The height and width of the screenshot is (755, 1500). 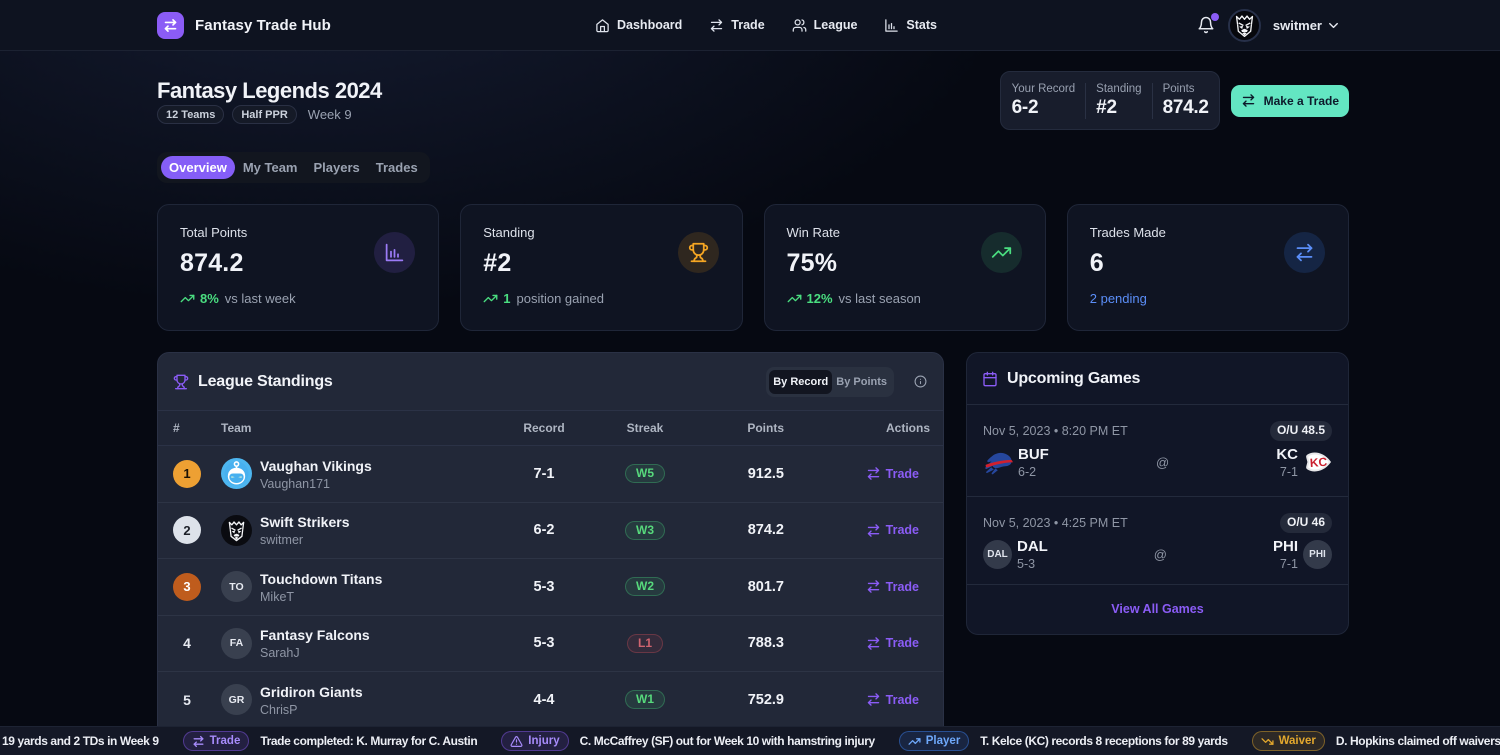 I want to click on svg-text: KC, so click(x=1318, y=462).